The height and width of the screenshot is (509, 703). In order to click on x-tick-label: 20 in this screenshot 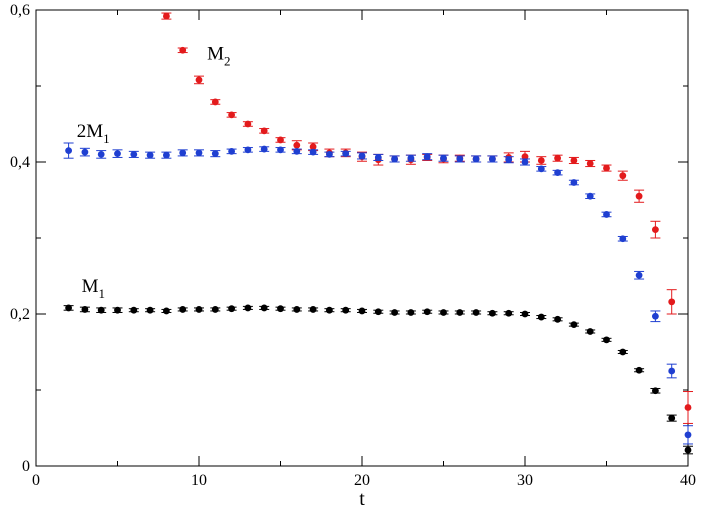, I will do `click(362, 480)`.